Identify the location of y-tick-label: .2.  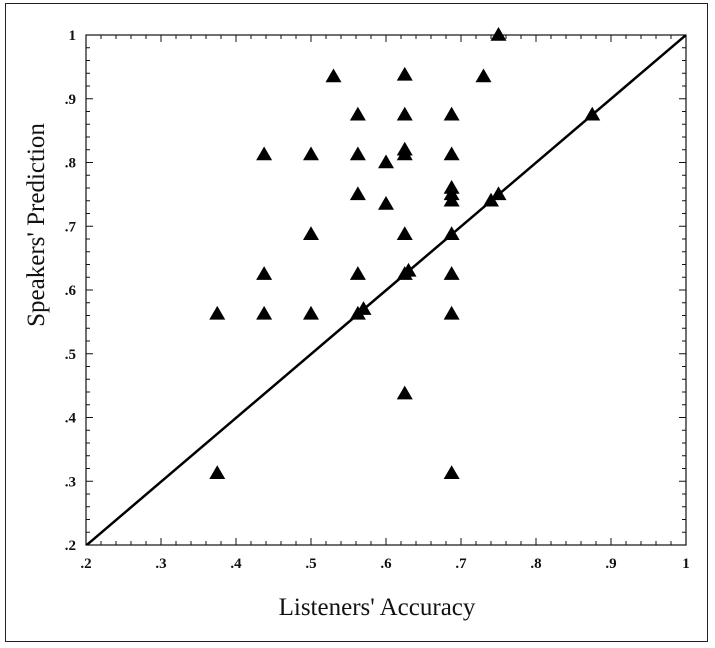
(70, 546).